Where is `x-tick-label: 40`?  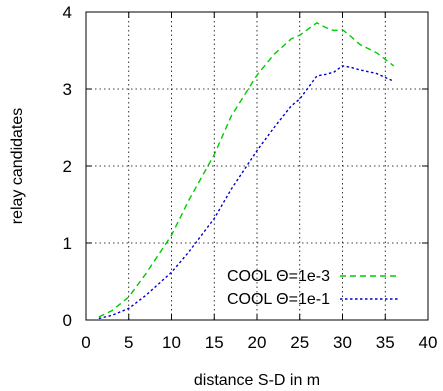
x-tick-label: 40 is located at coordinates (428, 342).